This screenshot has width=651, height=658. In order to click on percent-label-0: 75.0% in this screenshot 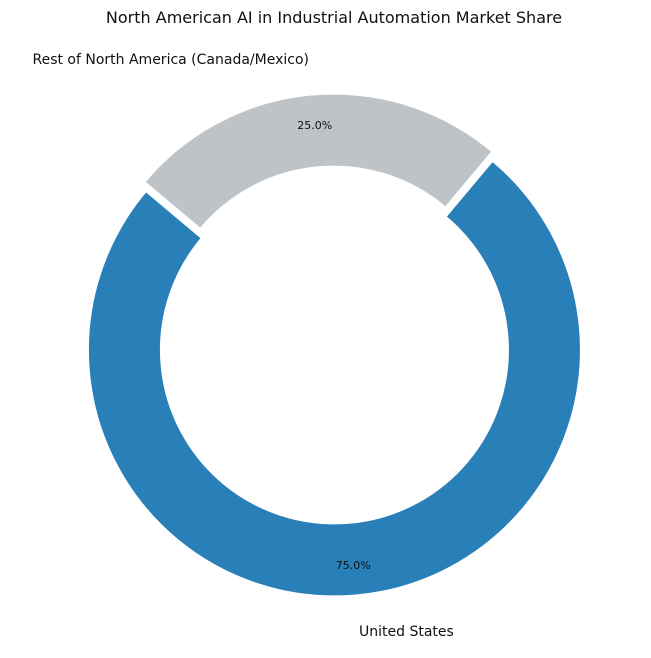, I will do `click(353, 565)`.